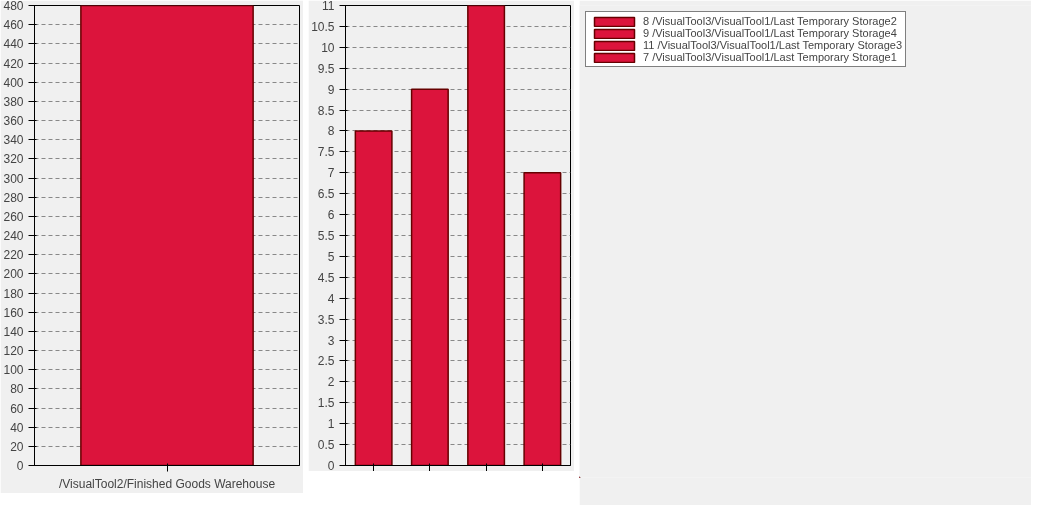 The height and width of the screenshot is (515, 1057). I want to click on y-tick-label: 120, so click(13, 351).